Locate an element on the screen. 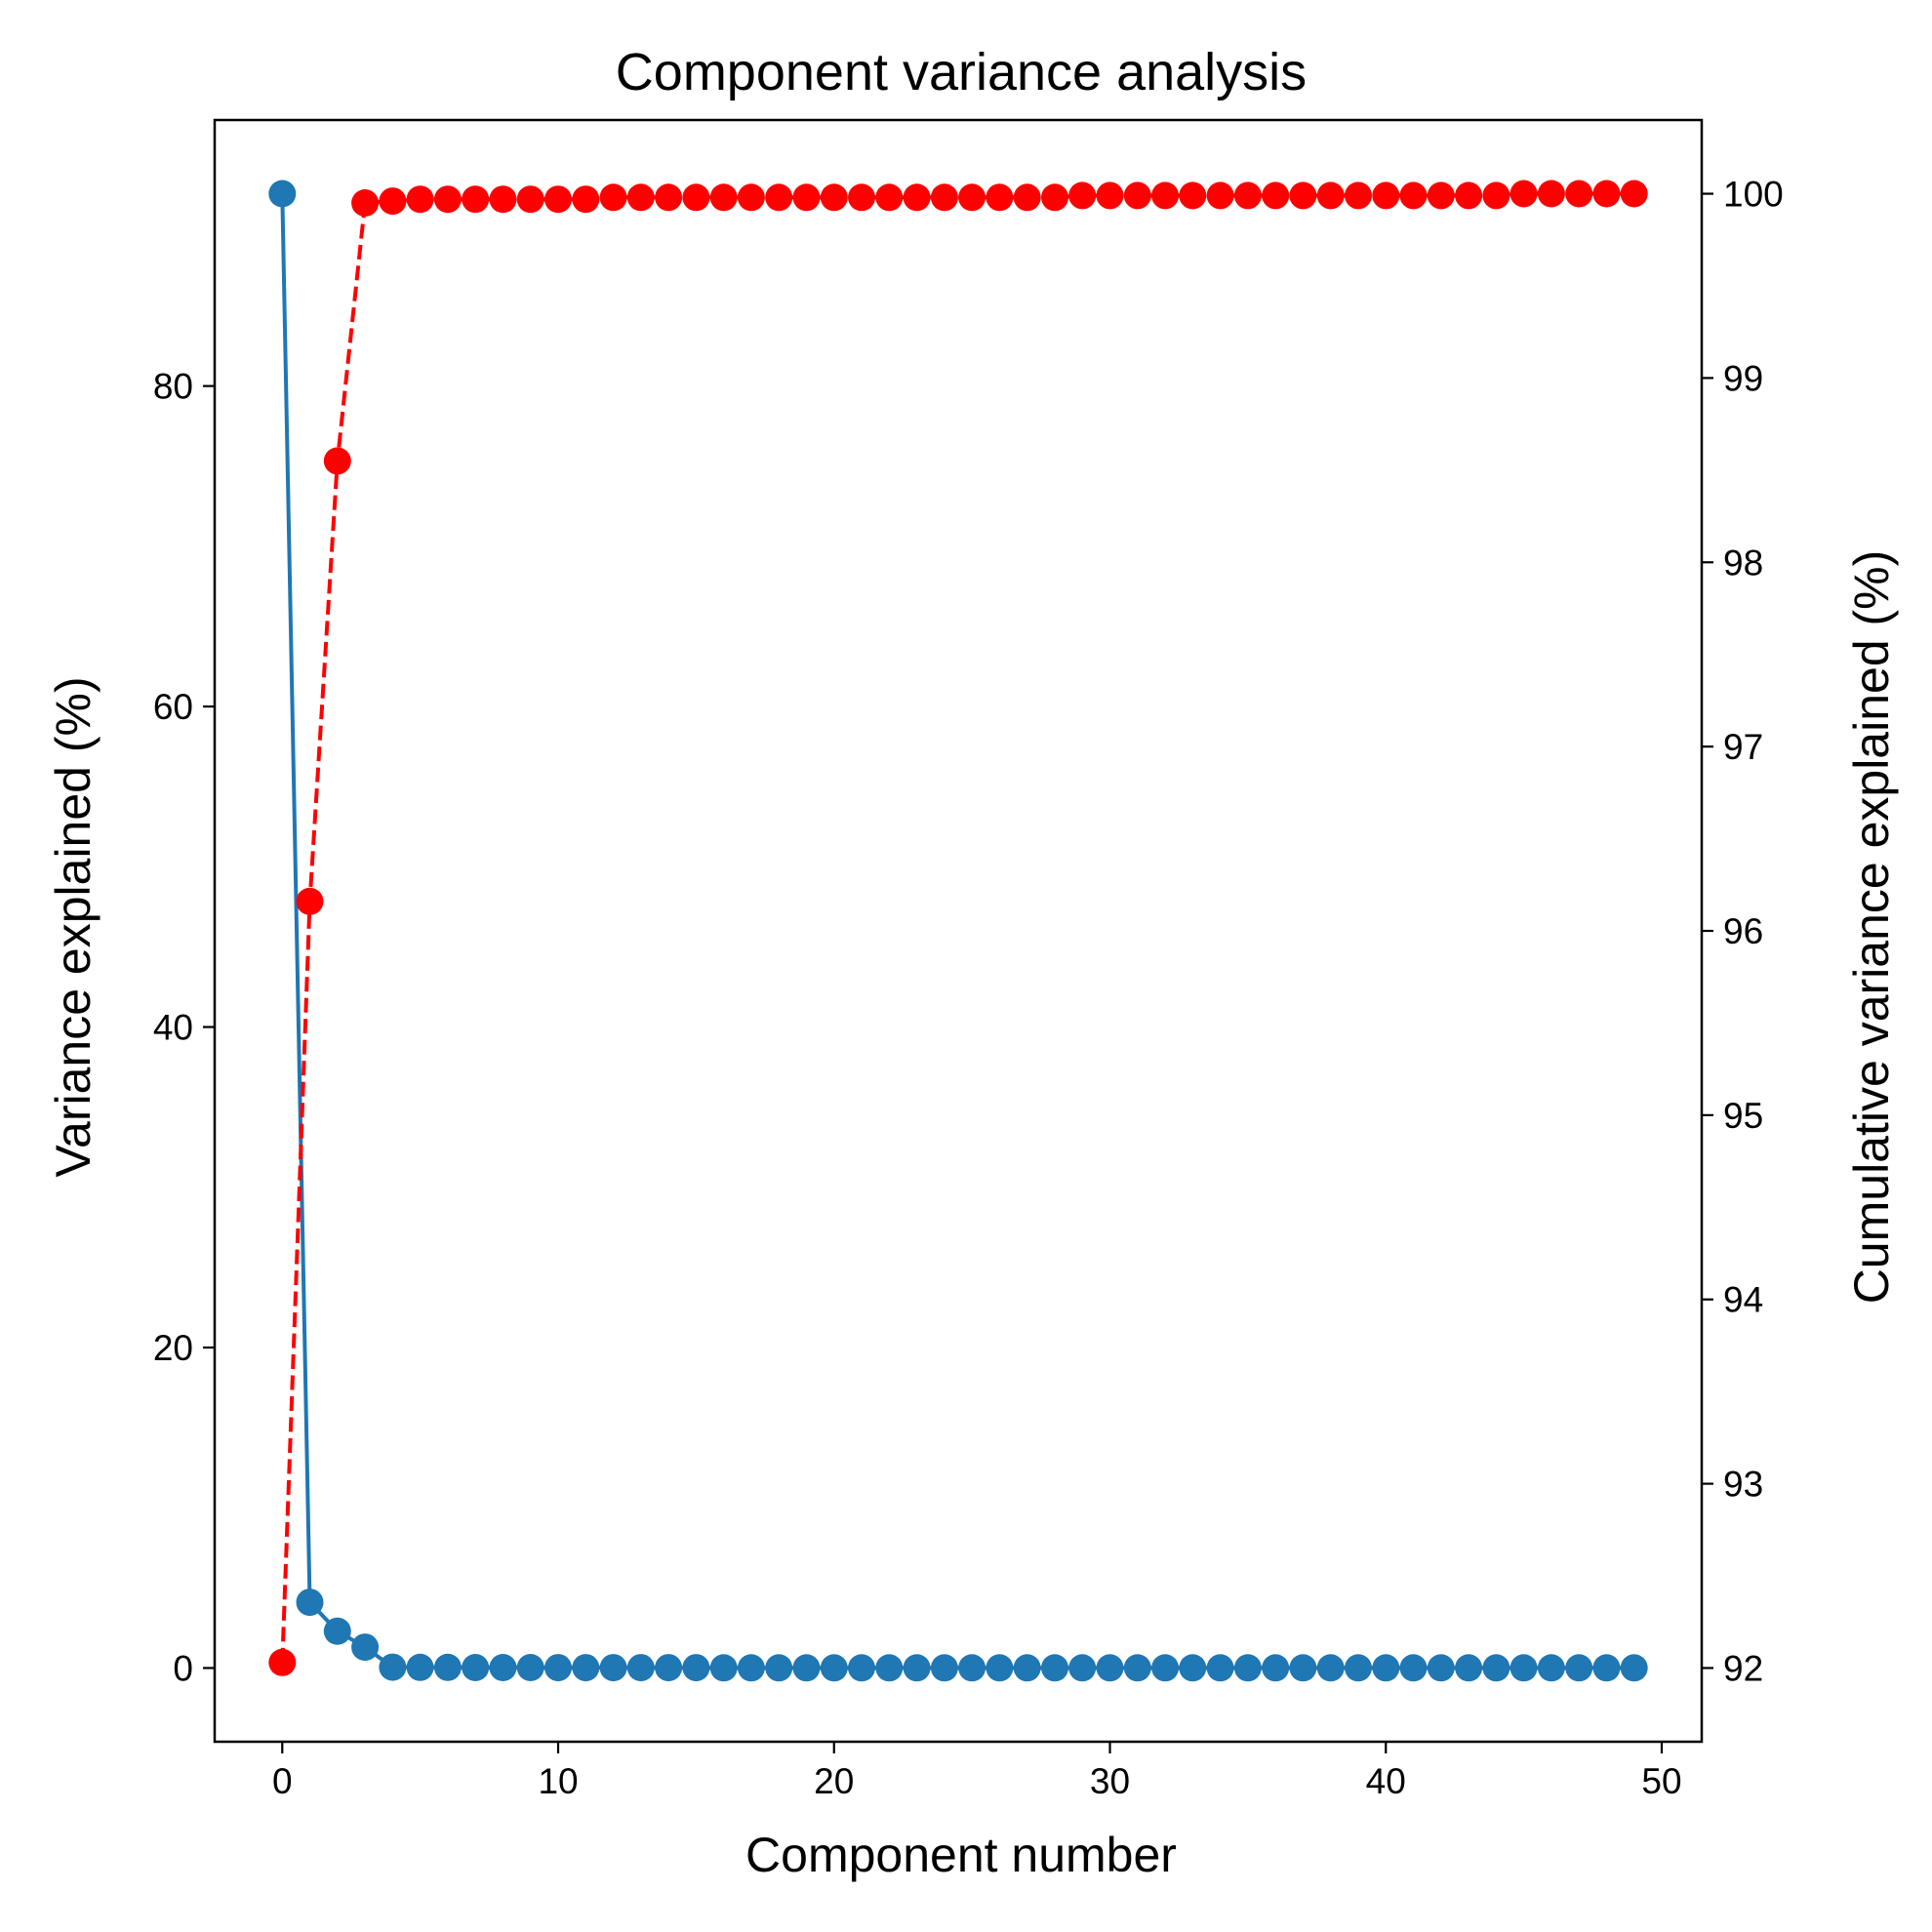  y2-tick-label: 97 is located at coordinates (1743, 747).